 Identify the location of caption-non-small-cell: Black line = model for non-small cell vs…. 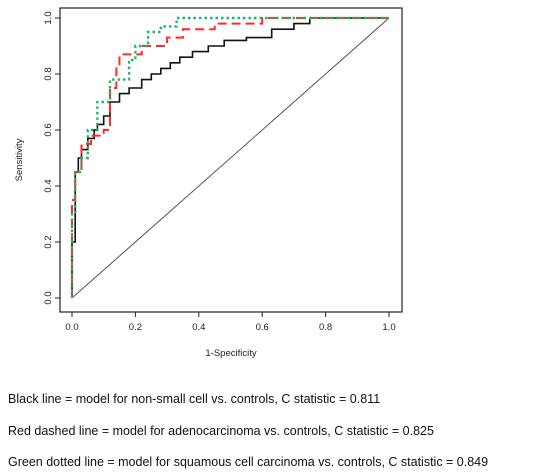
(194, 399).